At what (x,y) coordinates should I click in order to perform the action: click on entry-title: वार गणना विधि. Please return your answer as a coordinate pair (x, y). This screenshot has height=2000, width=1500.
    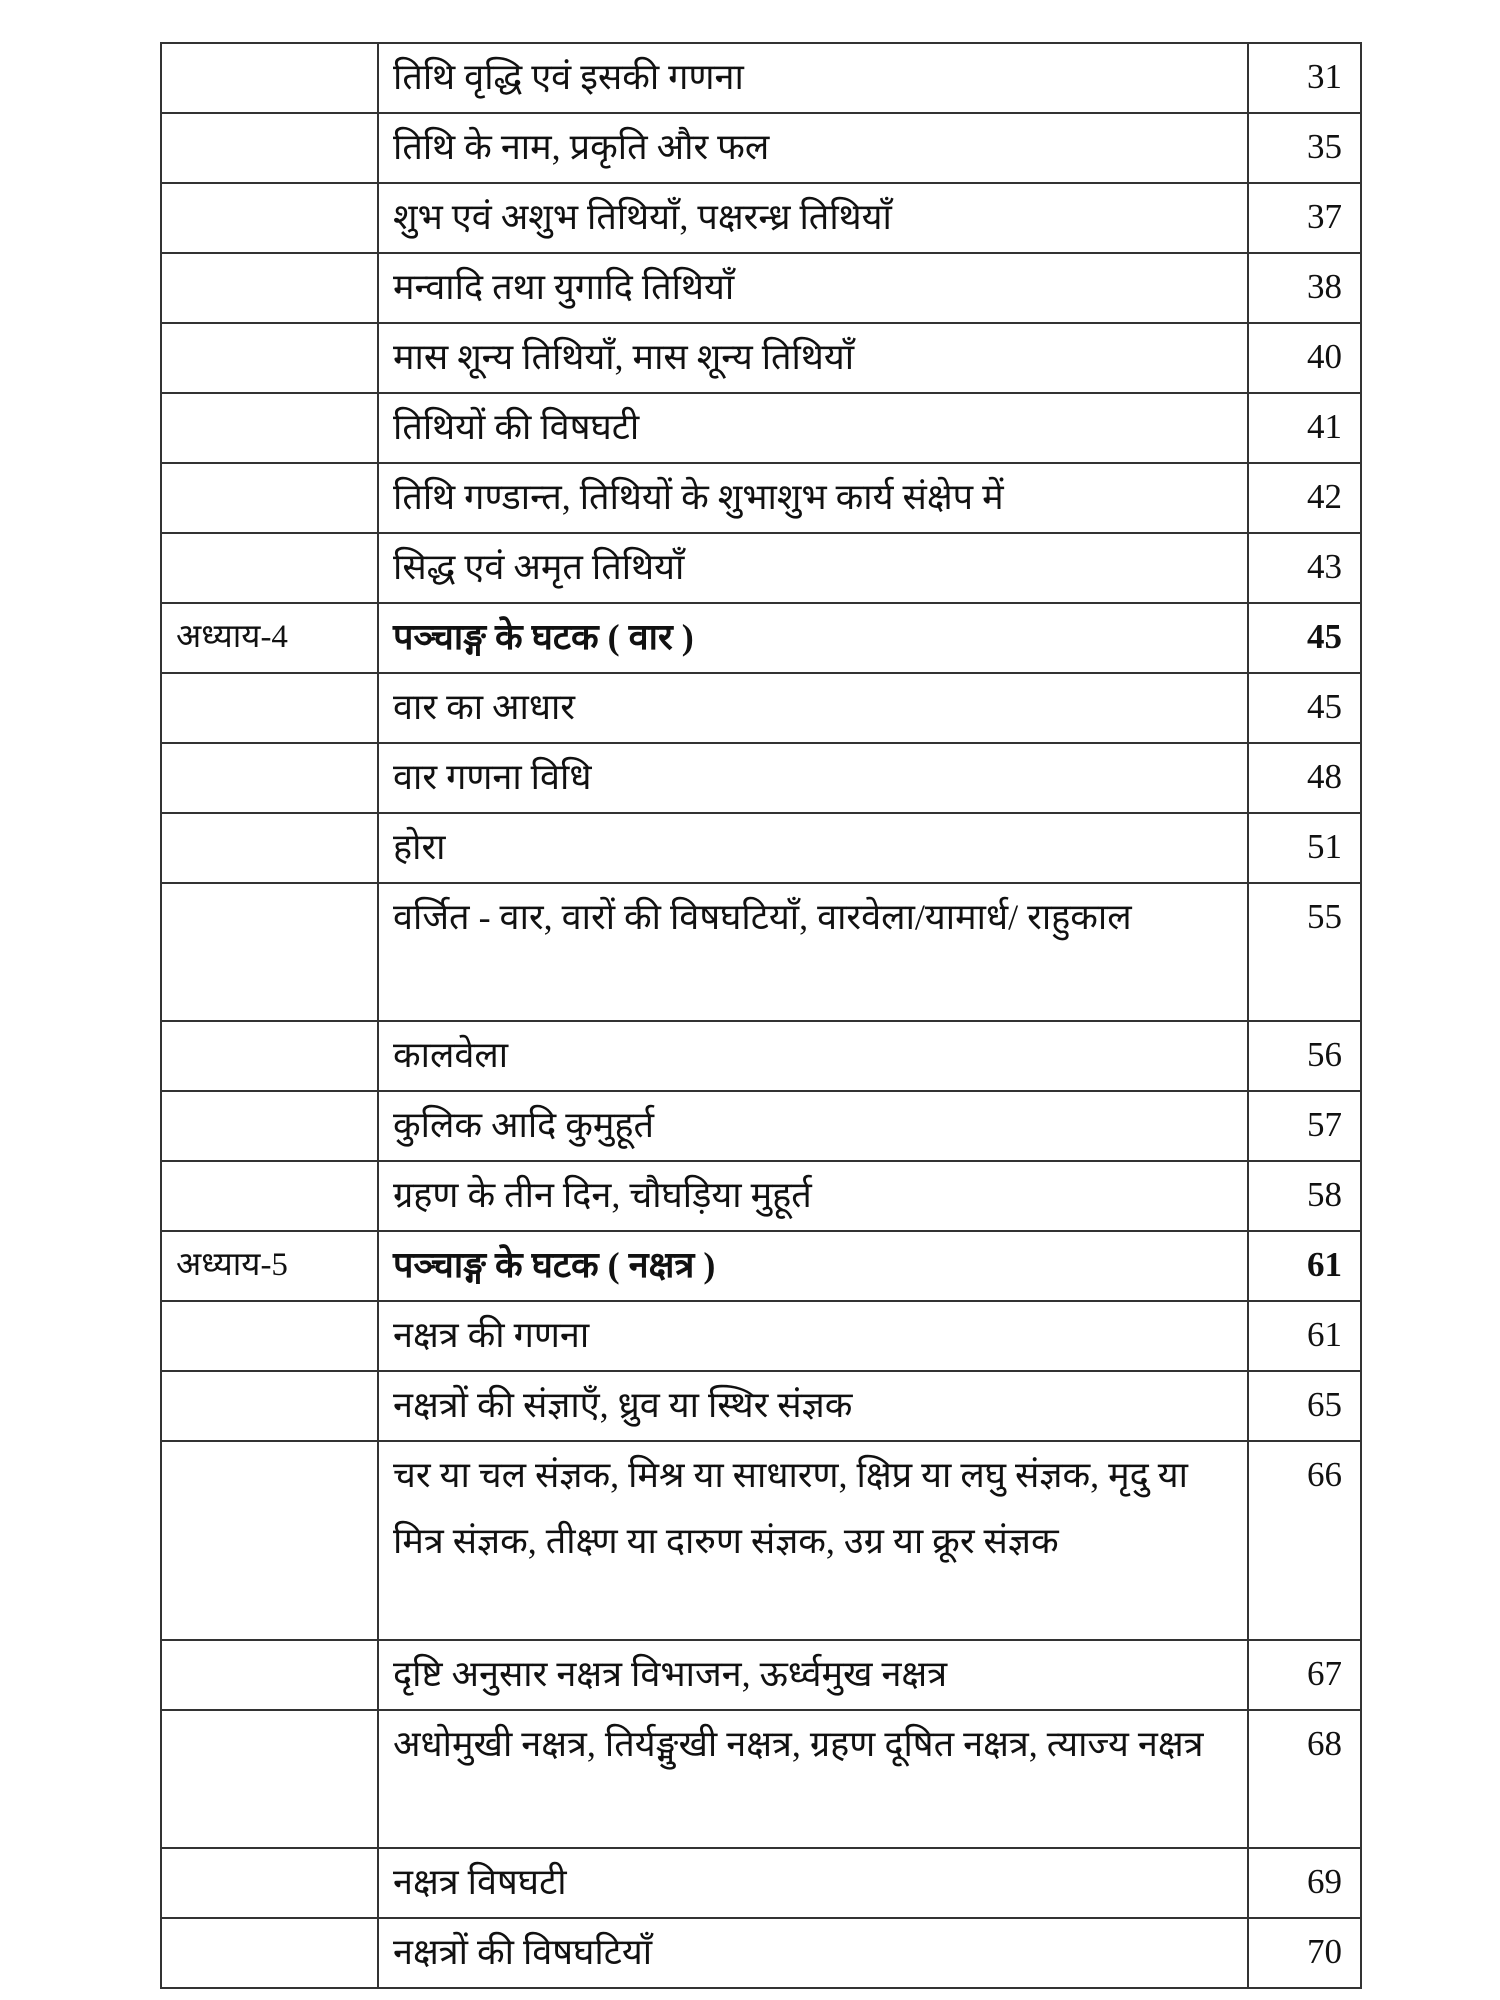
    Looking at the image, I should click on (813, 778).